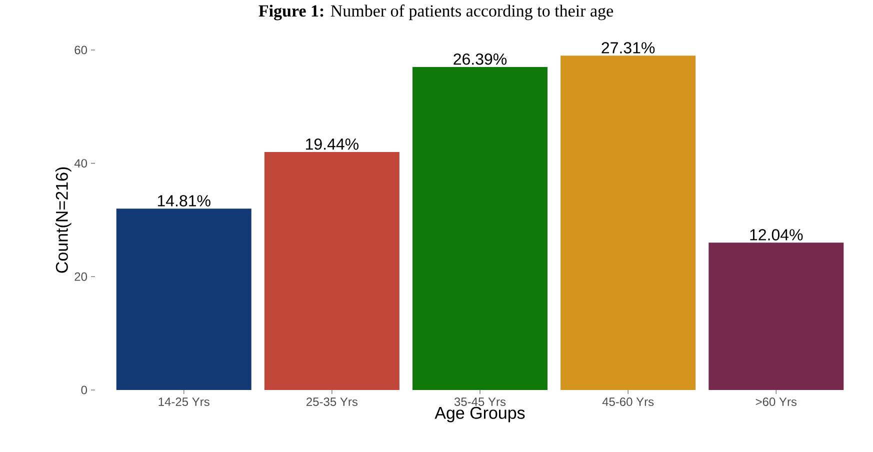 The width and height of the screenshot is (873, 452). What do you see at coordinates (436, 12) in the screenshot?
I see `chart-title: Figure 1: Number of patients according to their age` at bounding box center [436, 12].